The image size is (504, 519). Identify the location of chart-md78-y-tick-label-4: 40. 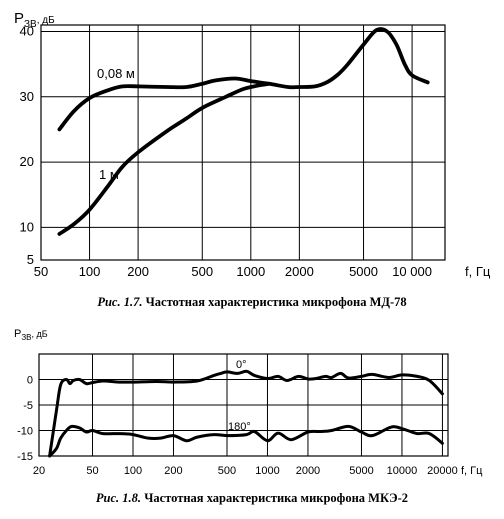
(27, 31).